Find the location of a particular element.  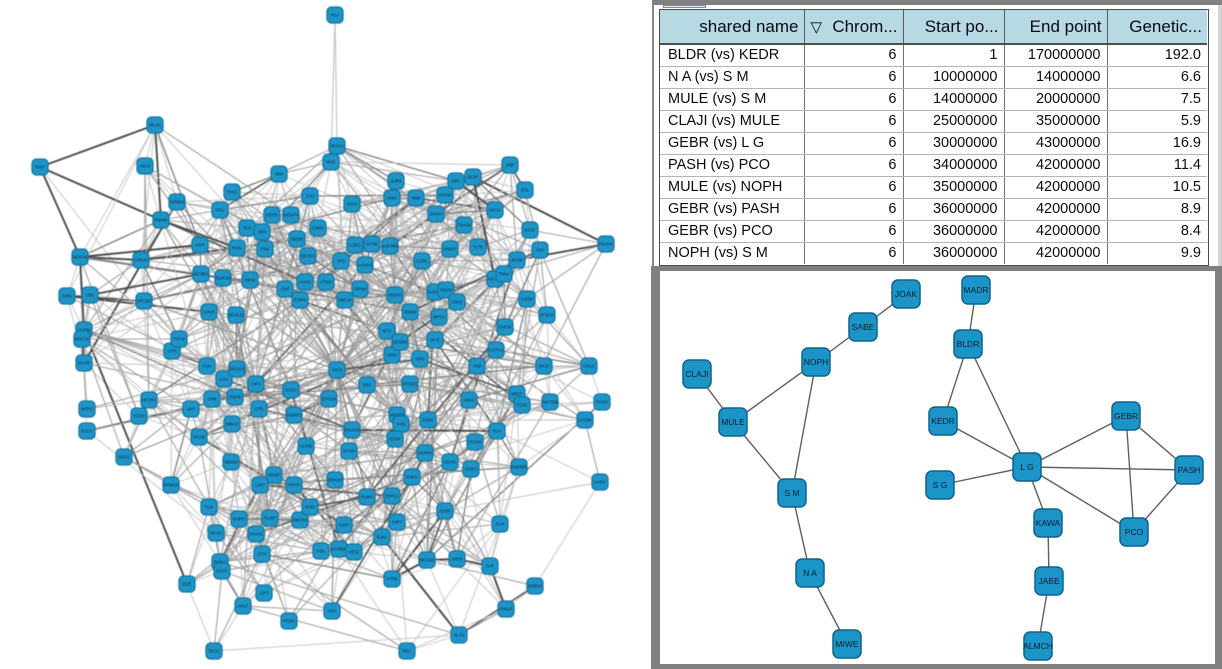

svg-text: JABE is located at coordinates (1049, 581).